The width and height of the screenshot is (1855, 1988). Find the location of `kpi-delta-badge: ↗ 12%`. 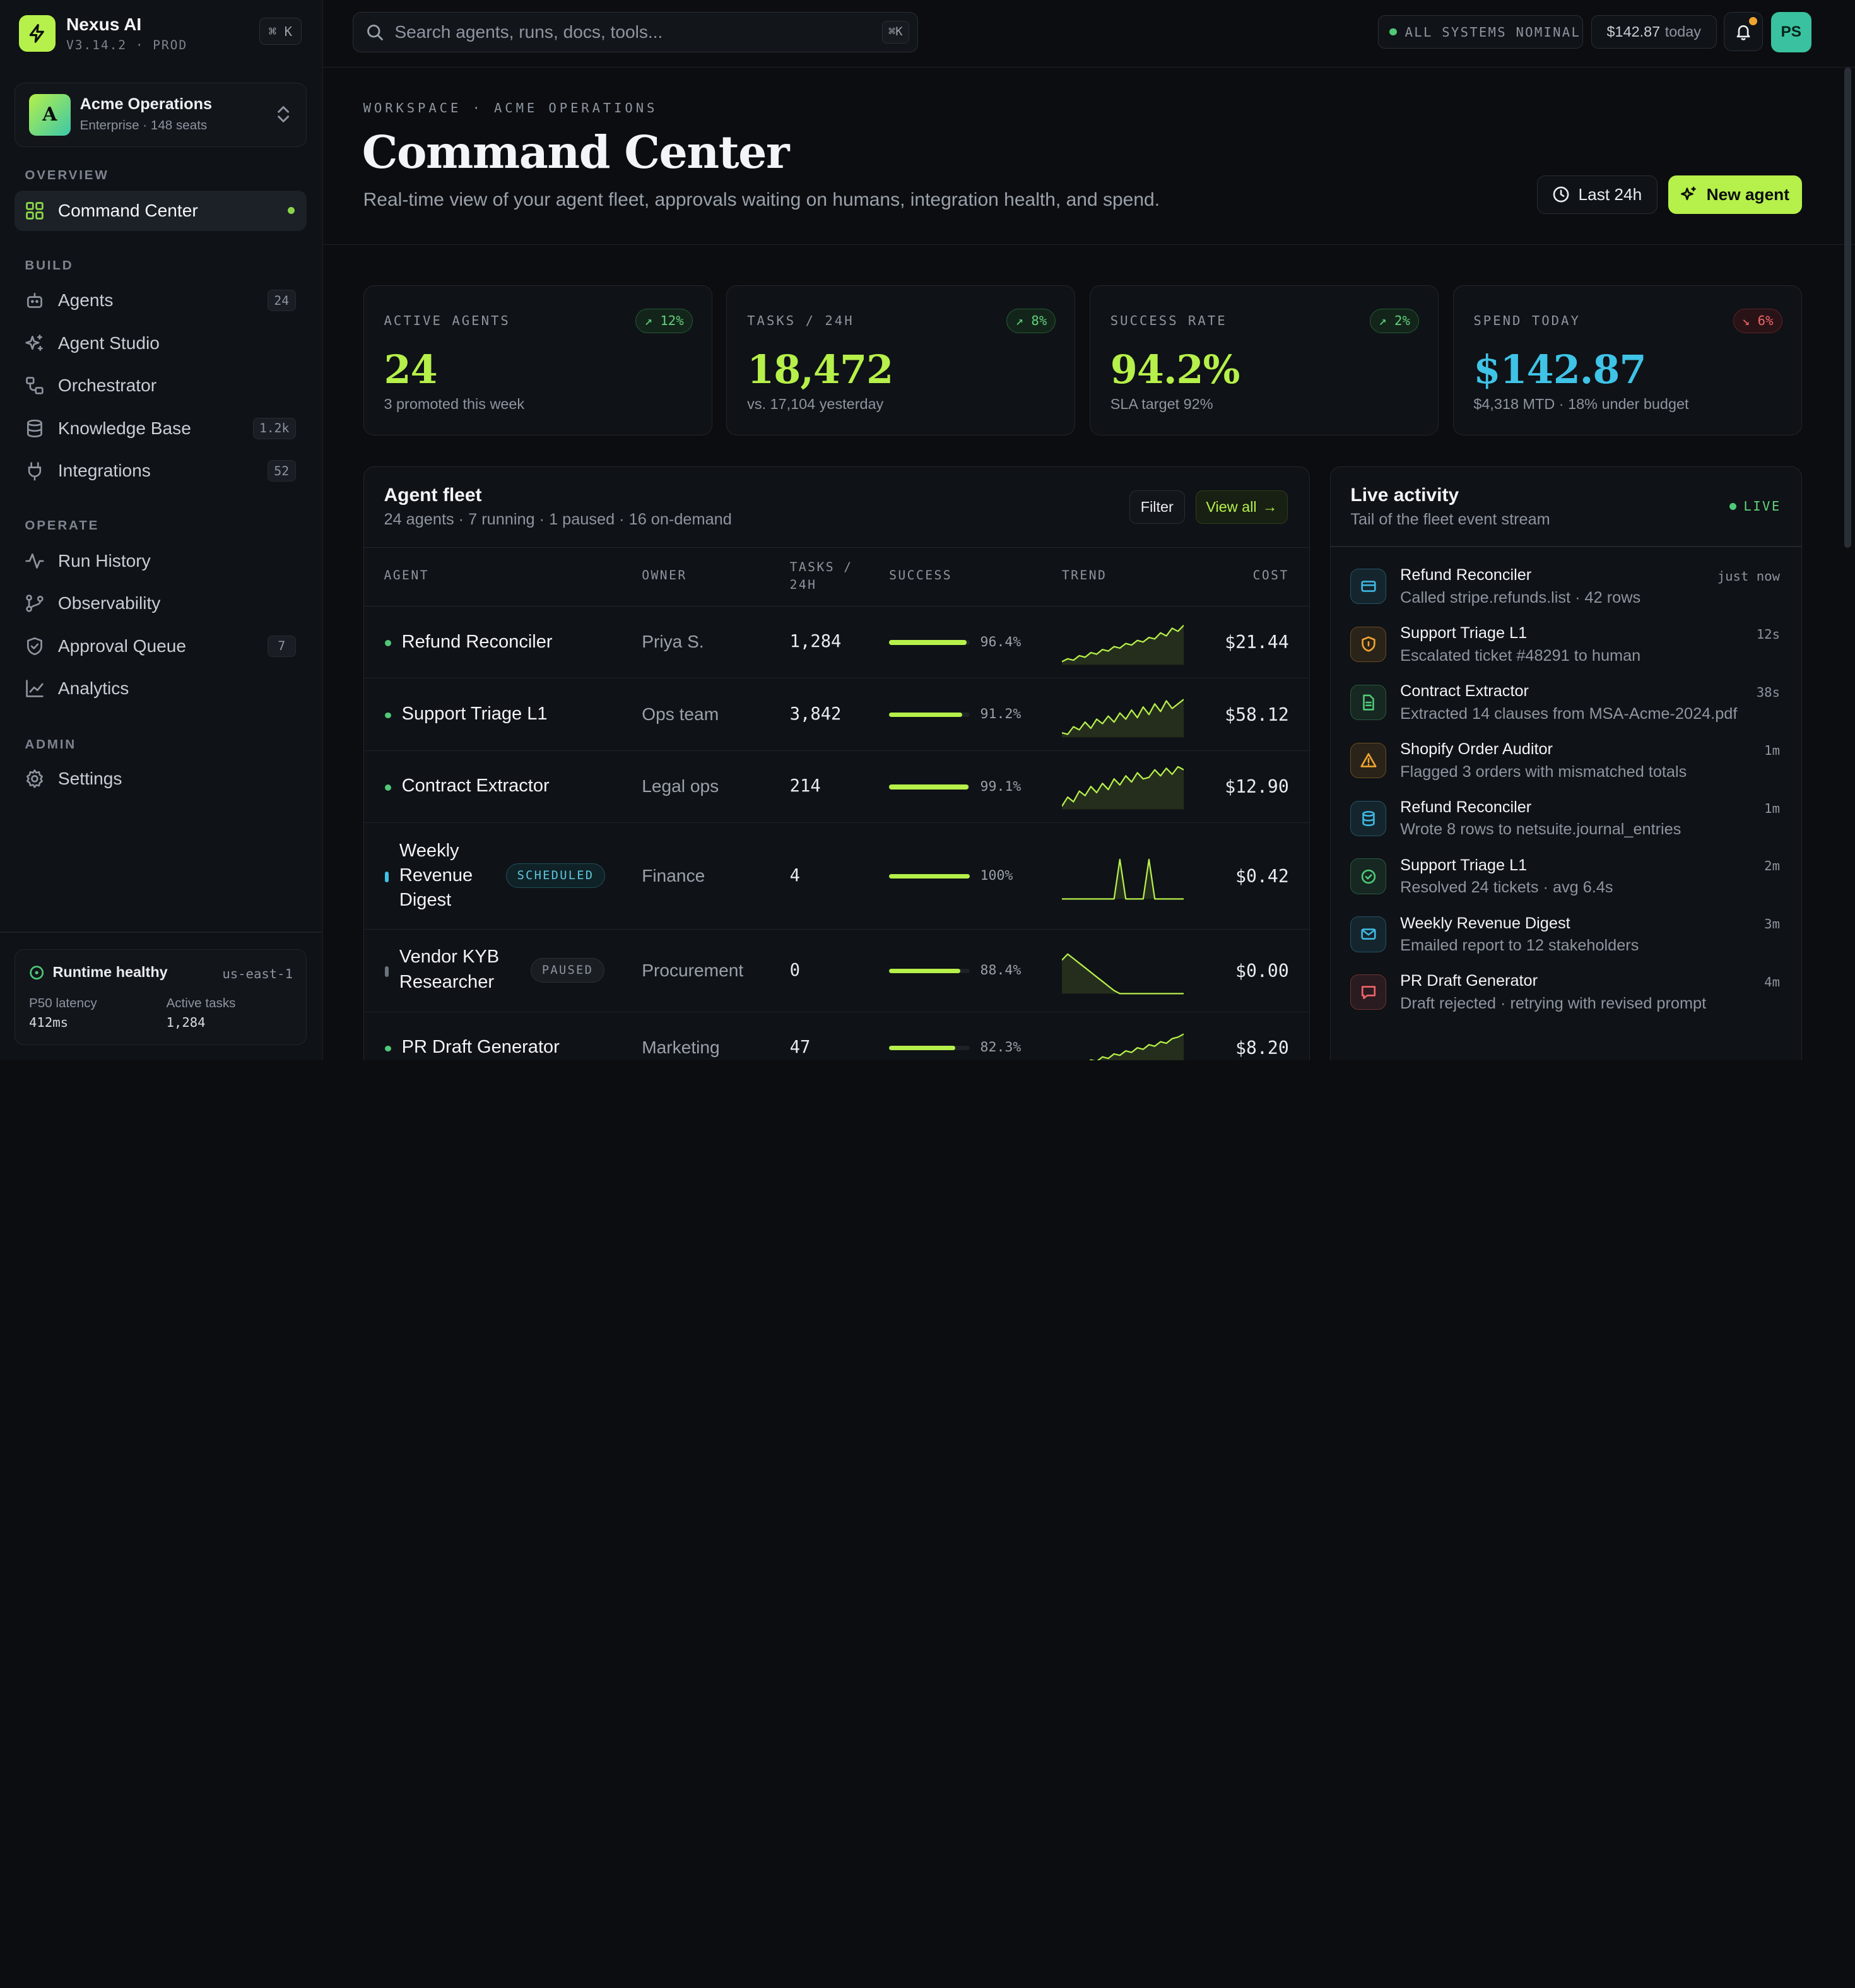

kpi-delta-badge: ↗ 12% is located at coordinates (664, 320).